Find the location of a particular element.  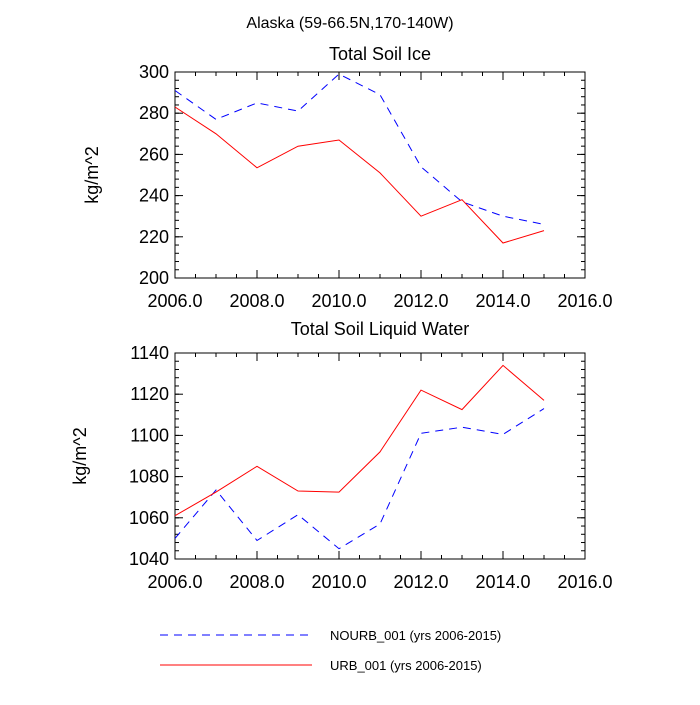

chart-soil-ice-series-nourb-line is located at coordinates (359, 149).